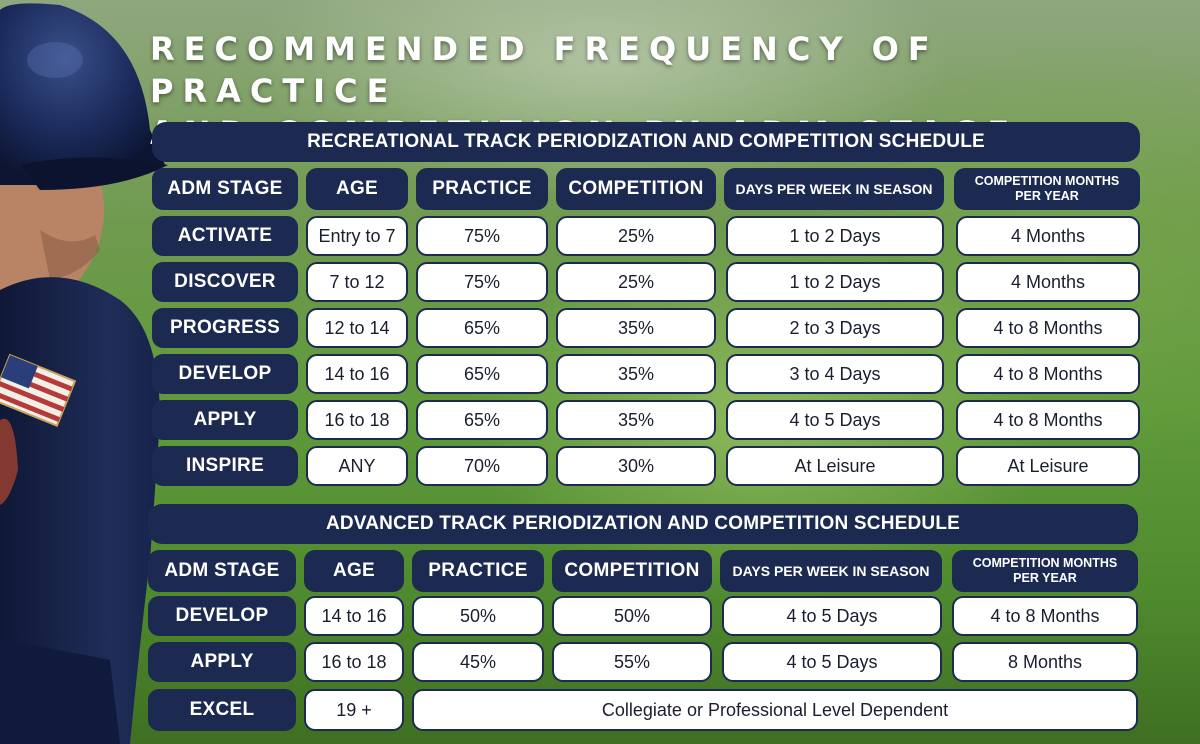 The image size is (1200, 744). What do you see at coordinates (357, 189) in the screenshot?
I see `rec-col-header-age: AGE` at bounding box center [357, 189].